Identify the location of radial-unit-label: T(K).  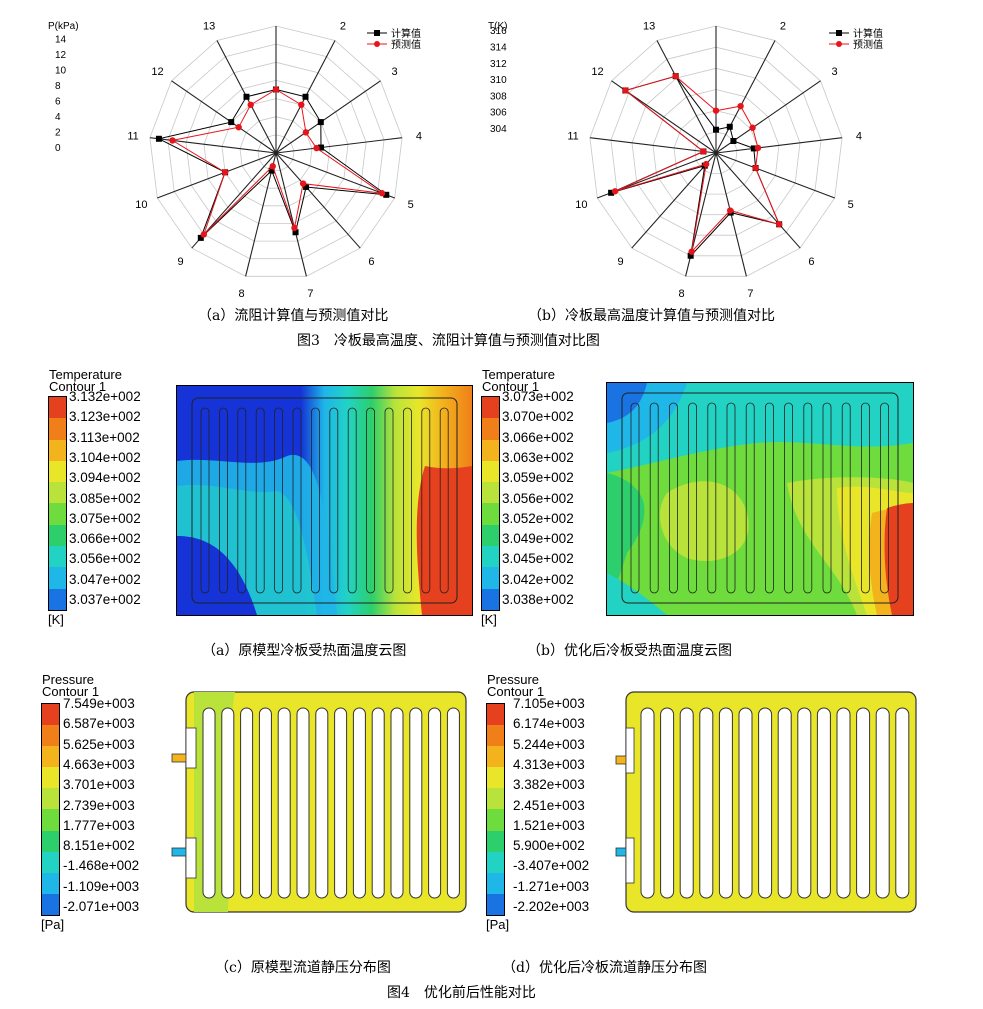
(497, 26).